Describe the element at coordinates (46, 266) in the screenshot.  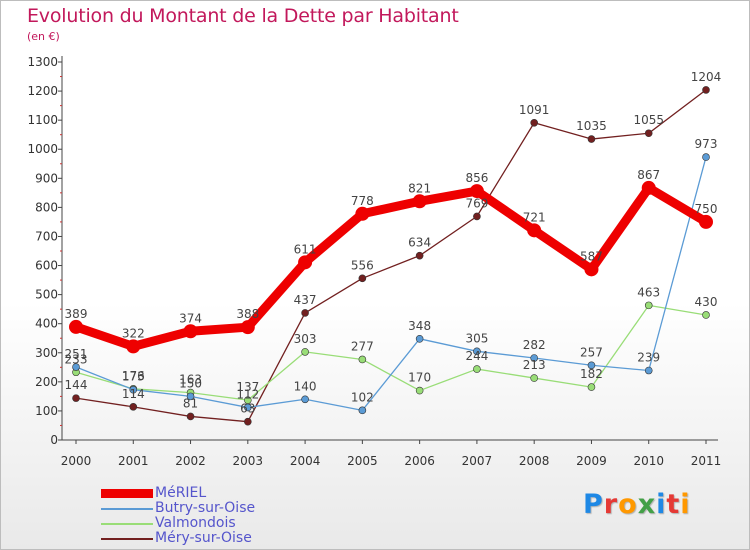
I see `y-tick-label: 600` at that location.